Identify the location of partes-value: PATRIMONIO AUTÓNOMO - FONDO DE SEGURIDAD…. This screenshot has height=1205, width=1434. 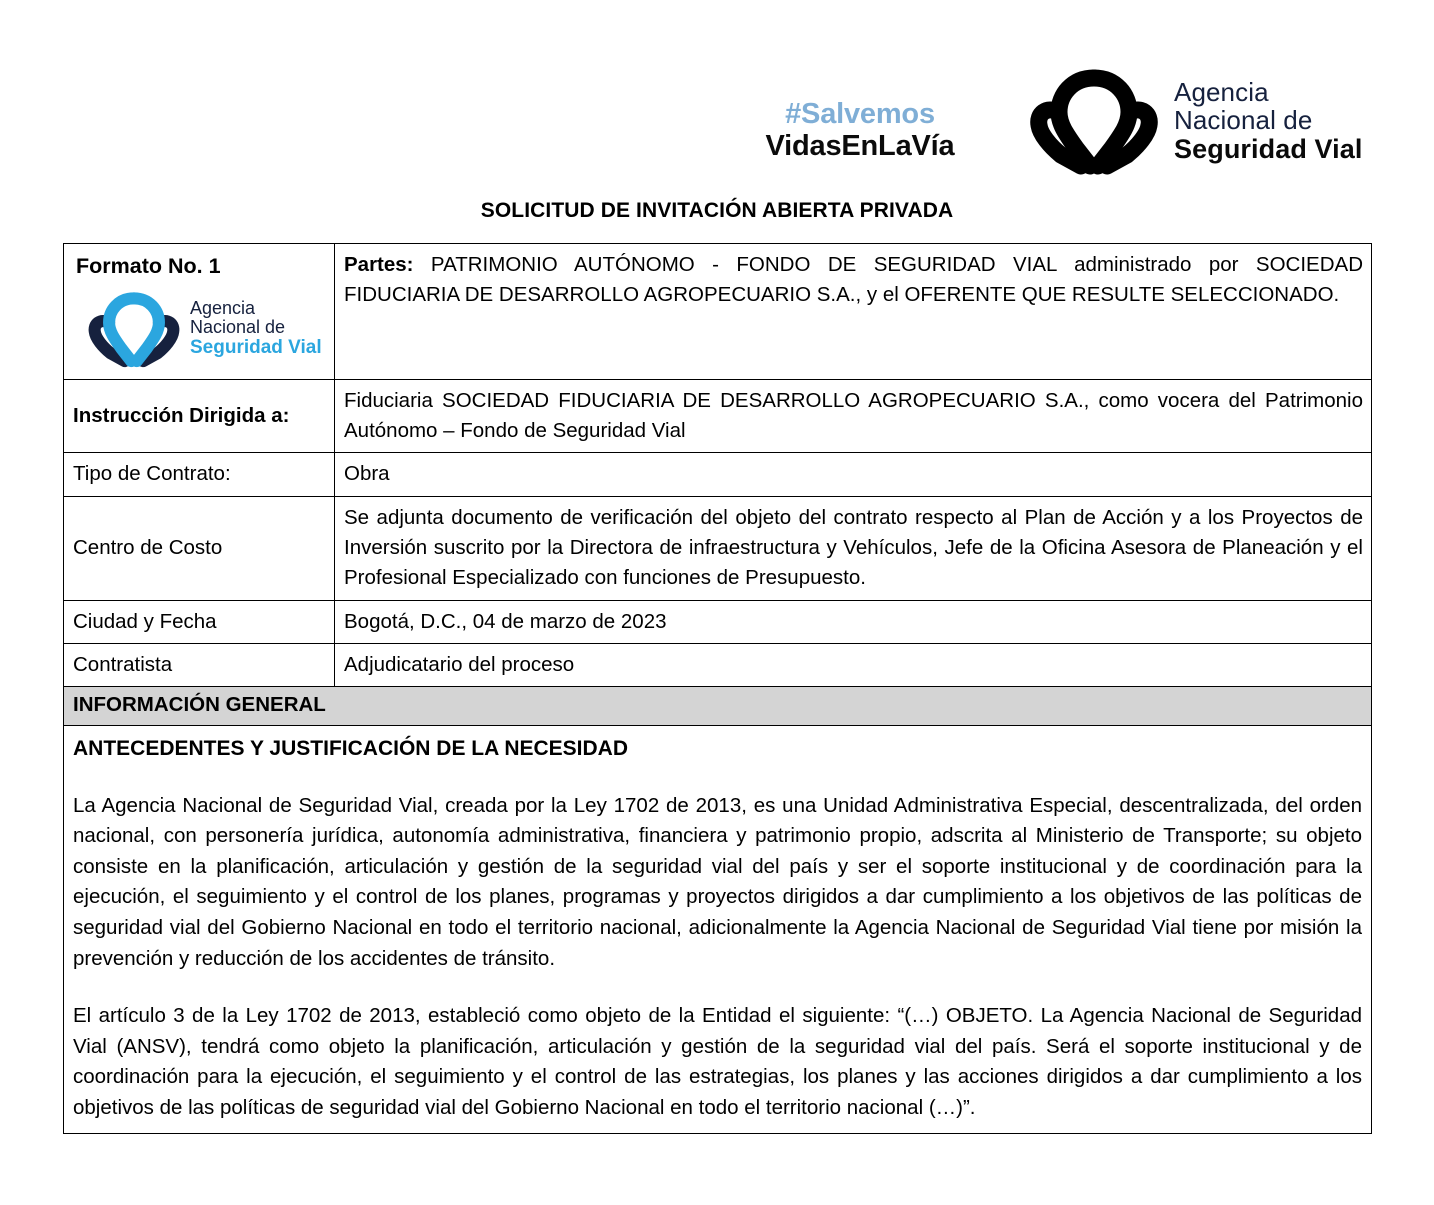
(853, 280).